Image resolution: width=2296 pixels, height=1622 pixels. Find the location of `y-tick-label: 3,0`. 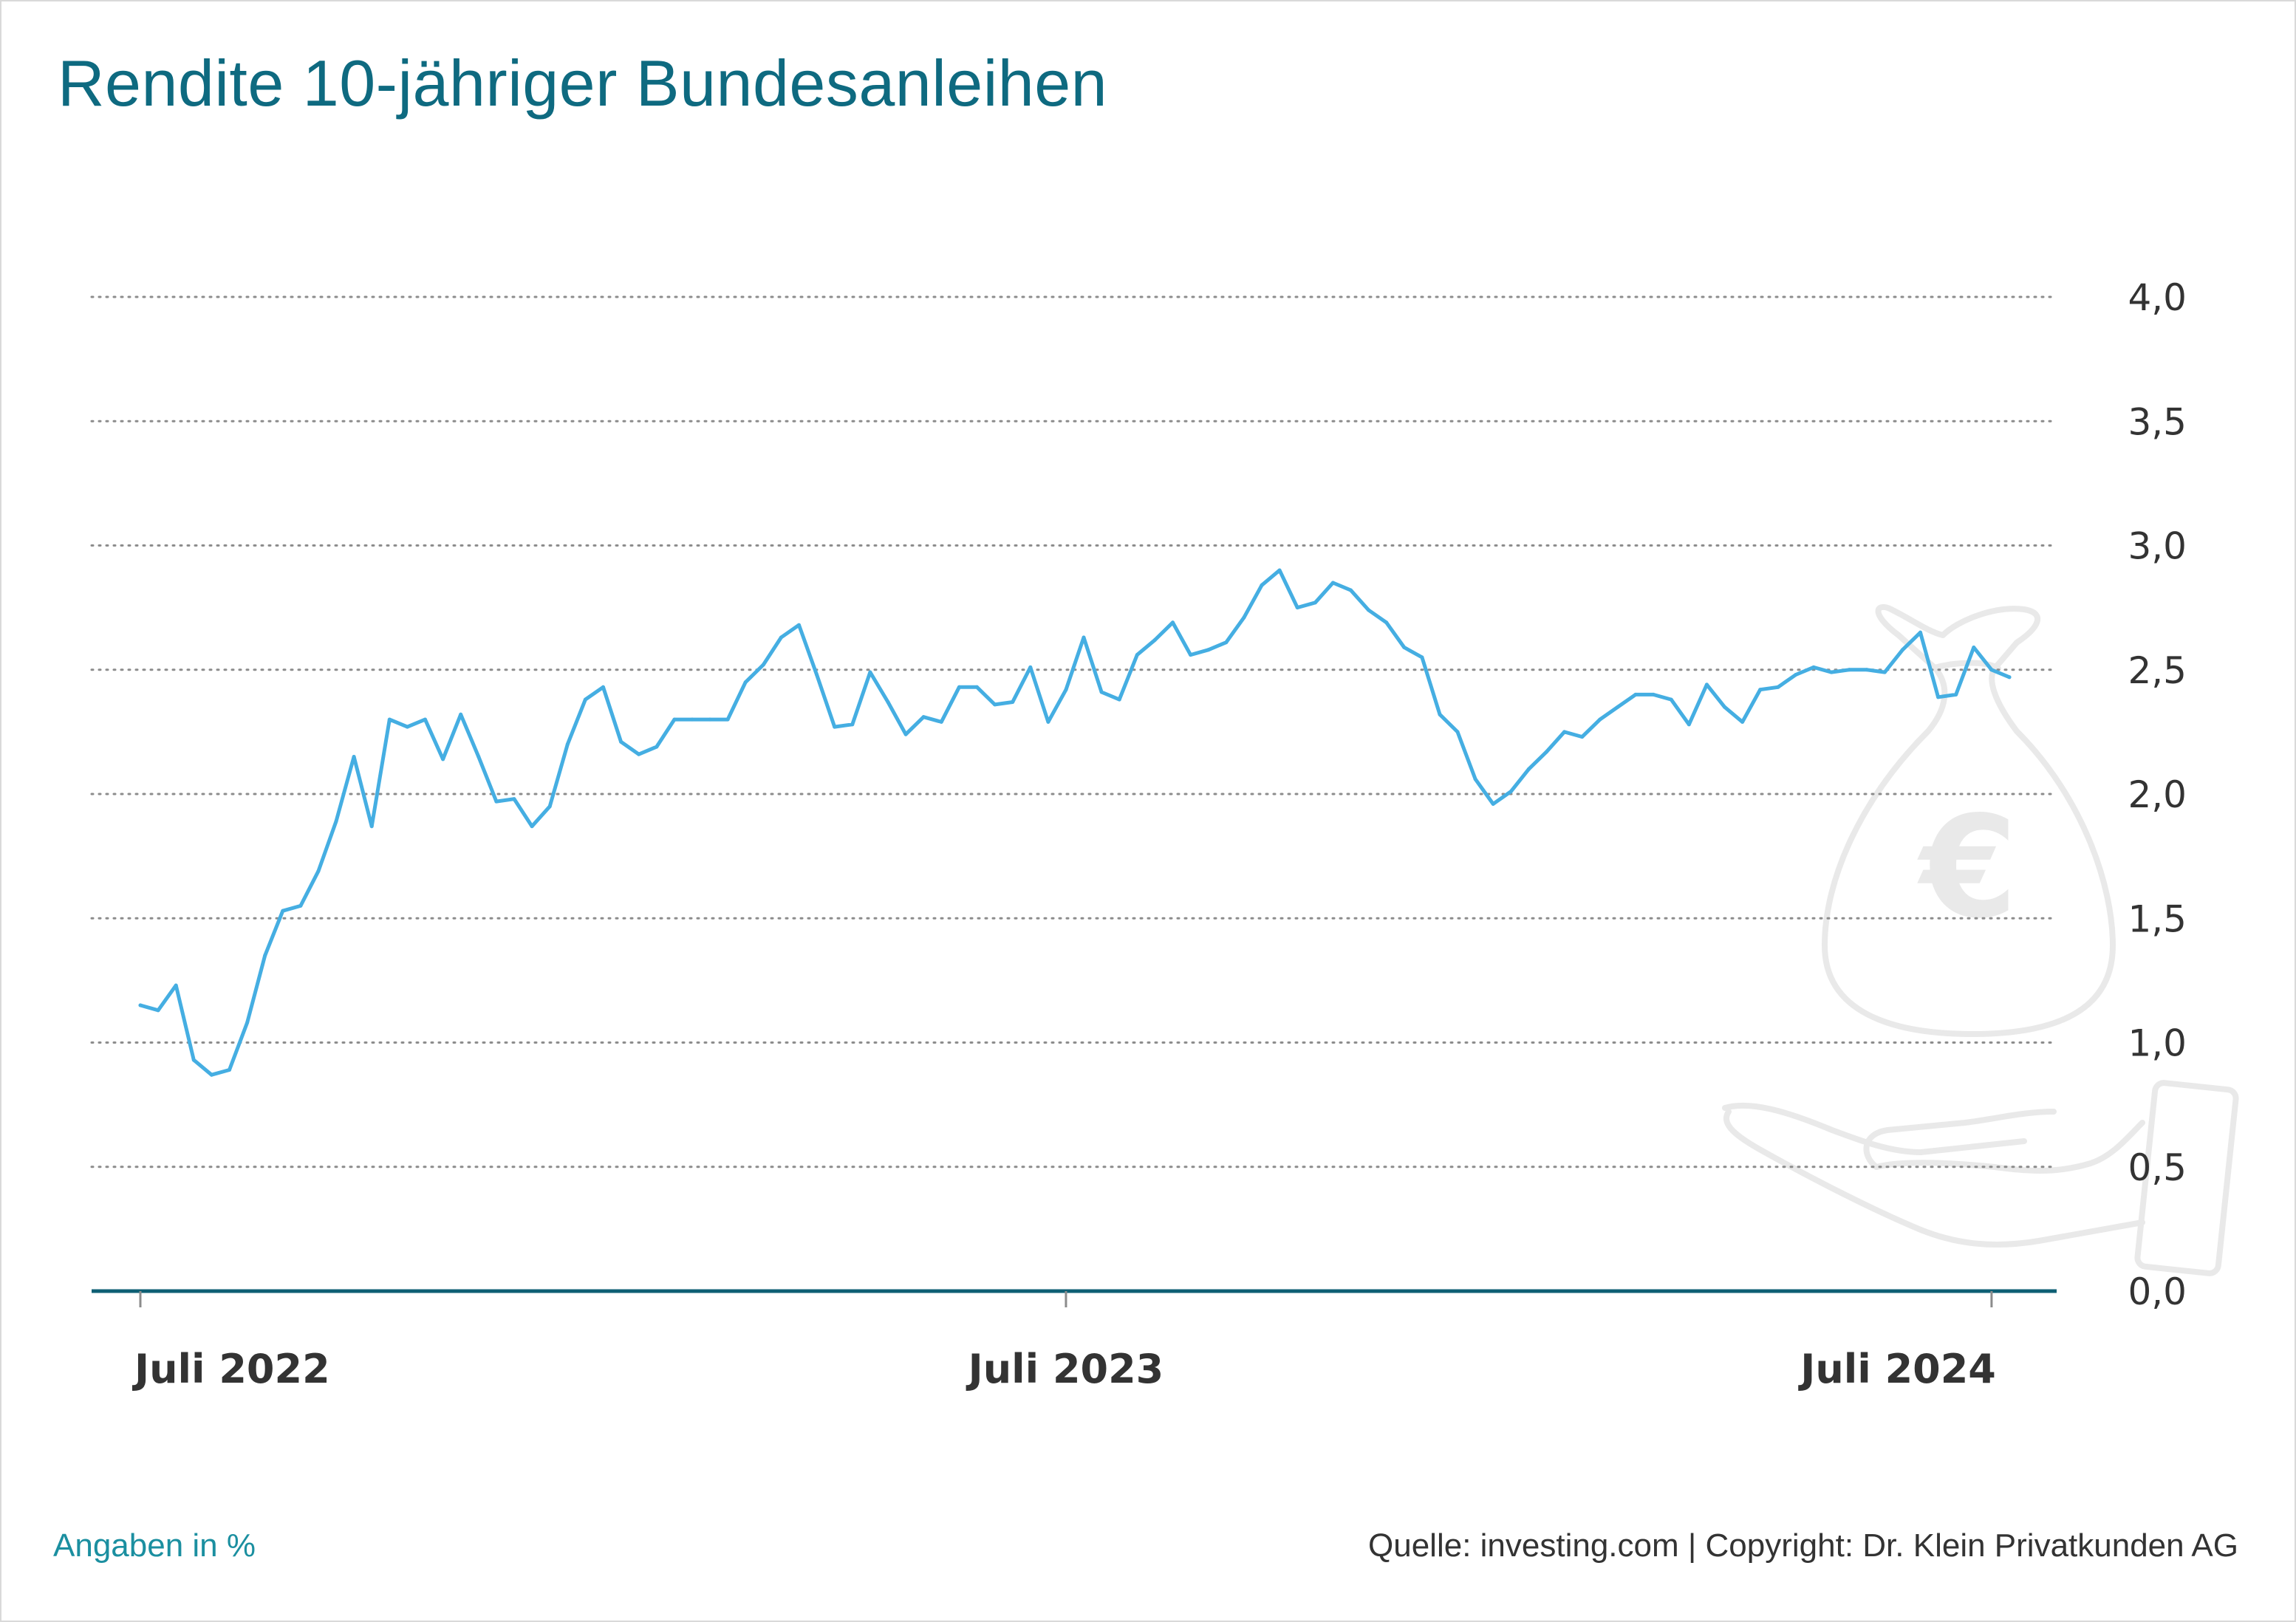

y-tick-label: 3,0 is located at coordinates (2157, 546).